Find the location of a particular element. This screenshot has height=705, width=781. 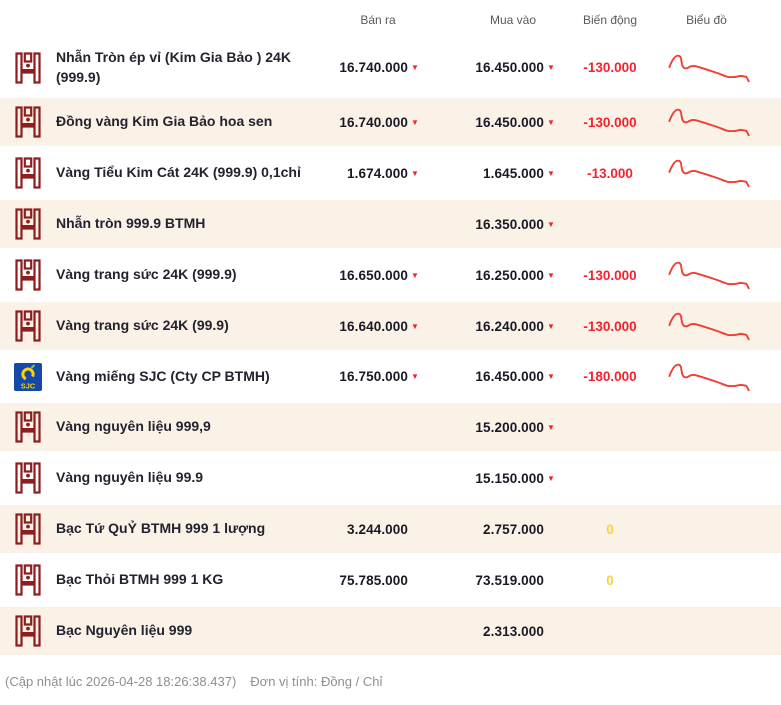

table-row: Vàng nguyên liệu 99.9 ▼ 15.150.000 ▼ is located at coordinates (390, 480).